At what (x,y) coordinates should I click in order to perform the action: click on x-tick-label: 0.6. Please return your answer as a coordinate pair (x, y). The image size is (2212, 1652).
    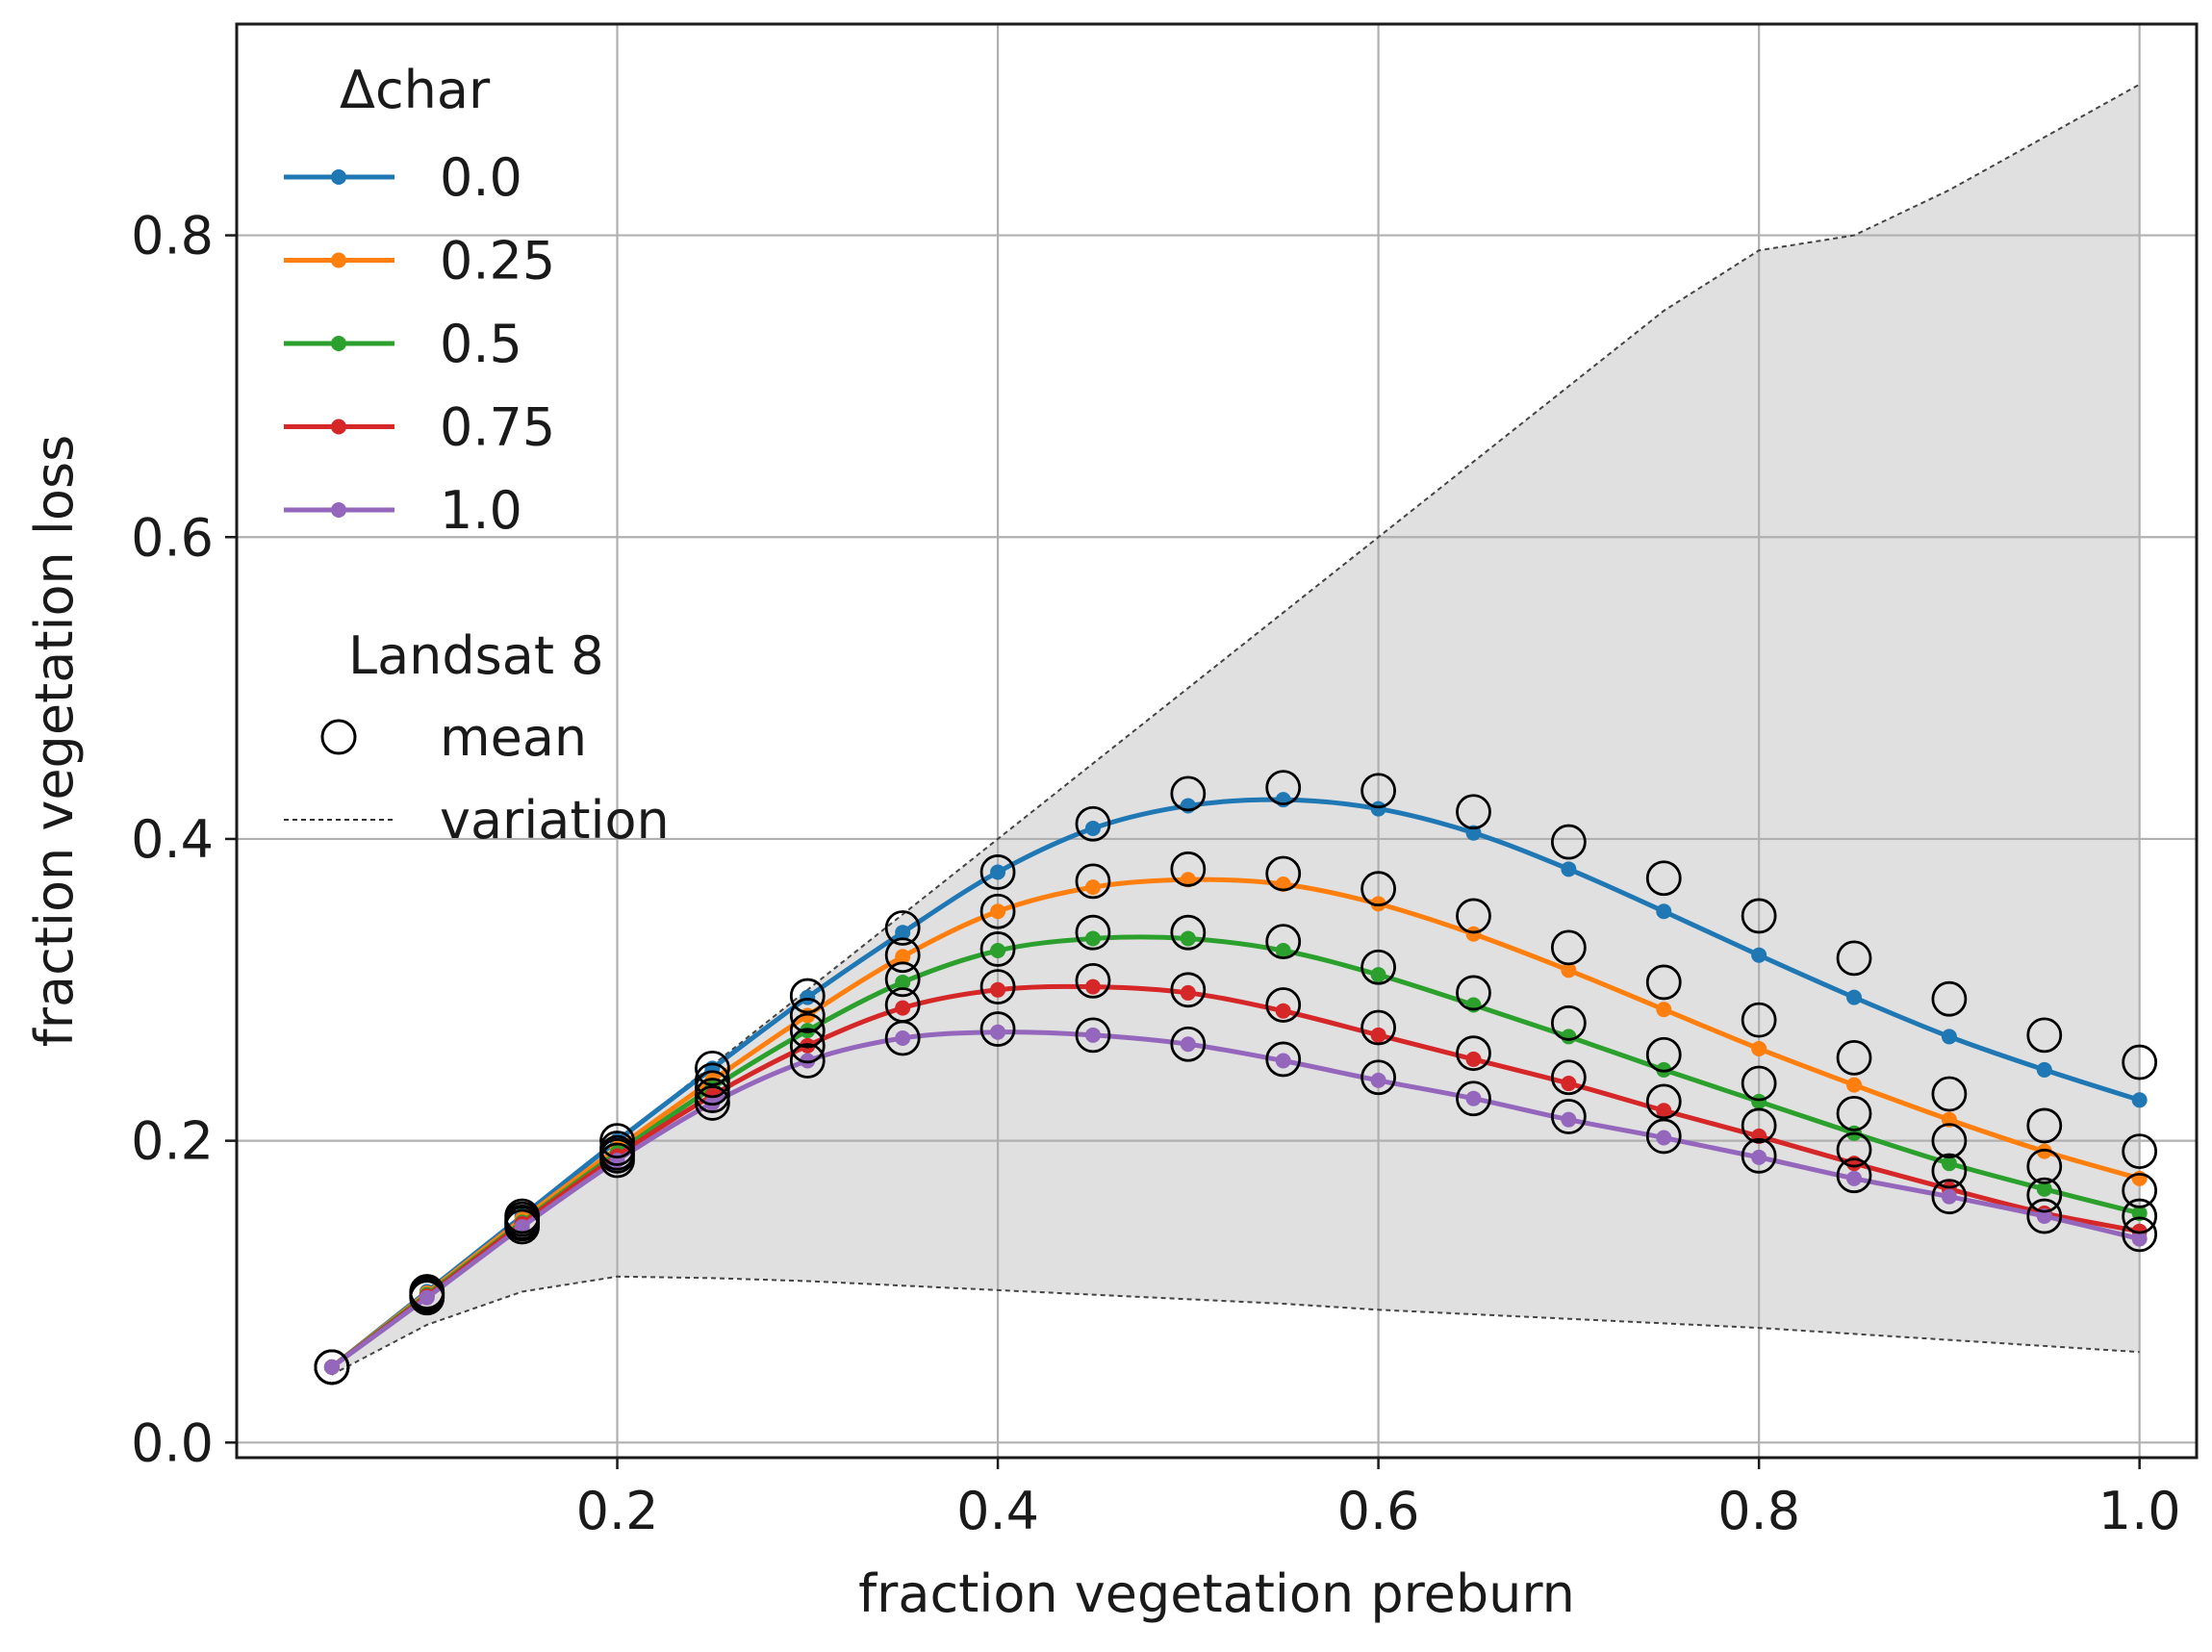
    Looking at the image, I should click on (1378, 1511).